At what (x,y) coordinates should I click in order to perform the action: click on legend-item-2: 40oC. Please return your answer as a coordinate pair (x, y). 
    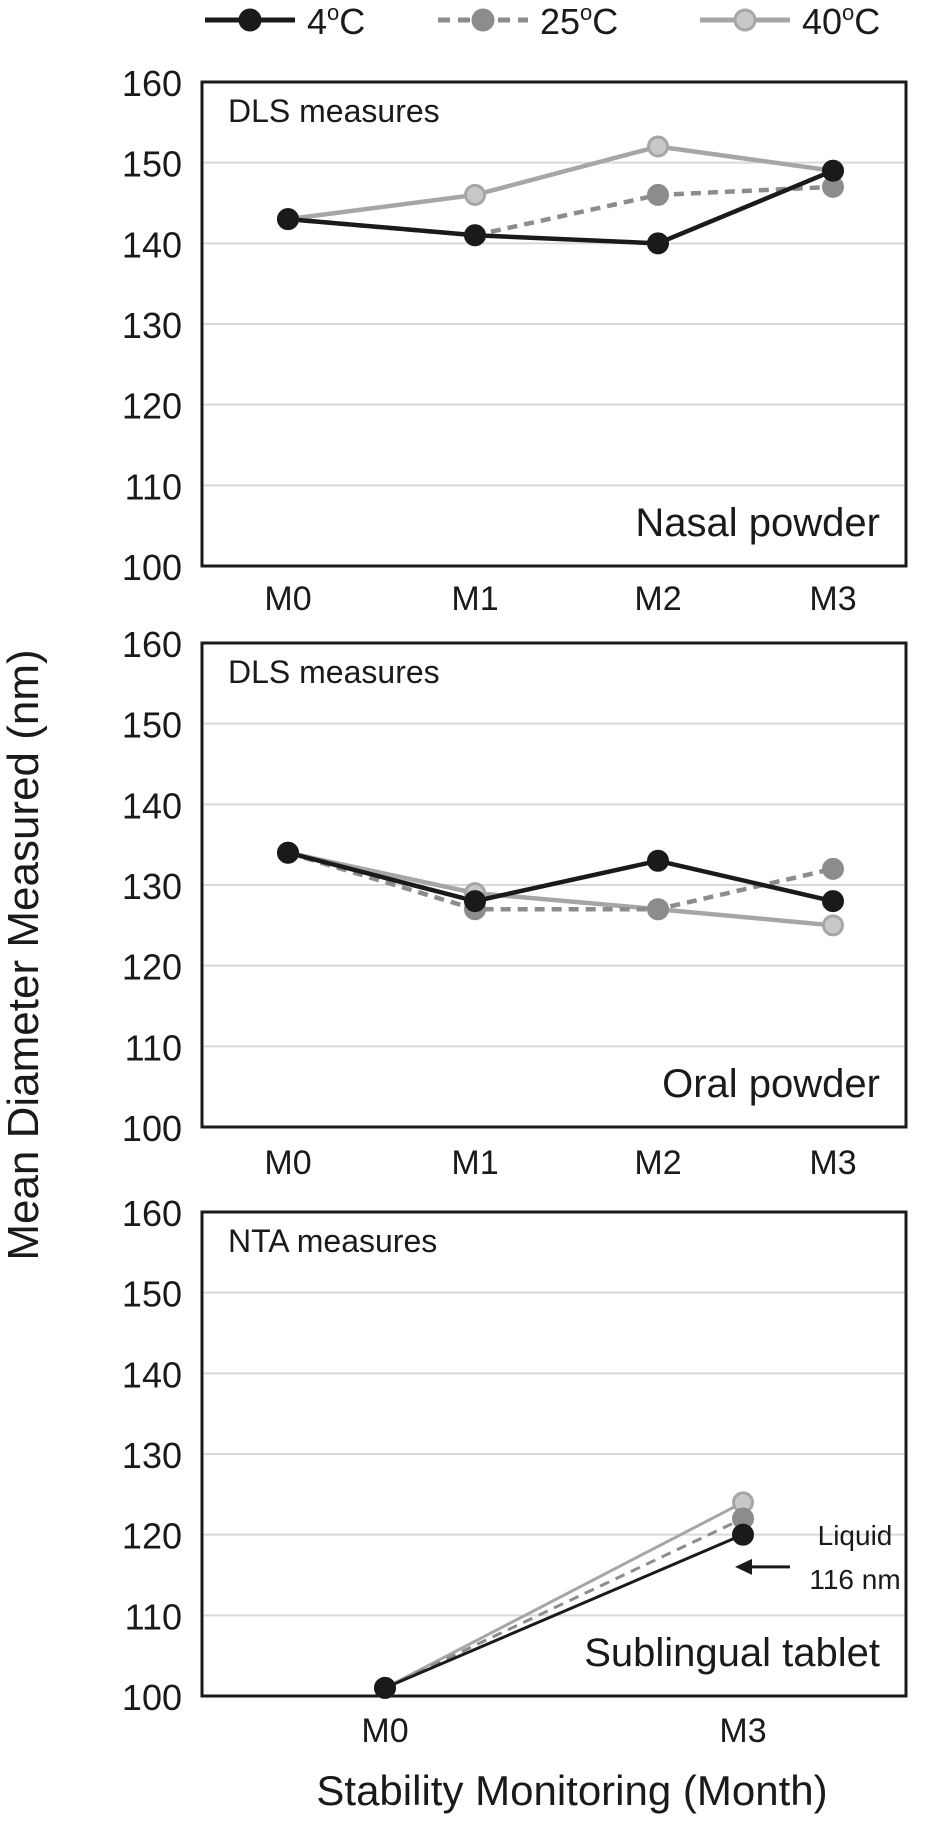
    Looking at the image, I should click on (790, 21).